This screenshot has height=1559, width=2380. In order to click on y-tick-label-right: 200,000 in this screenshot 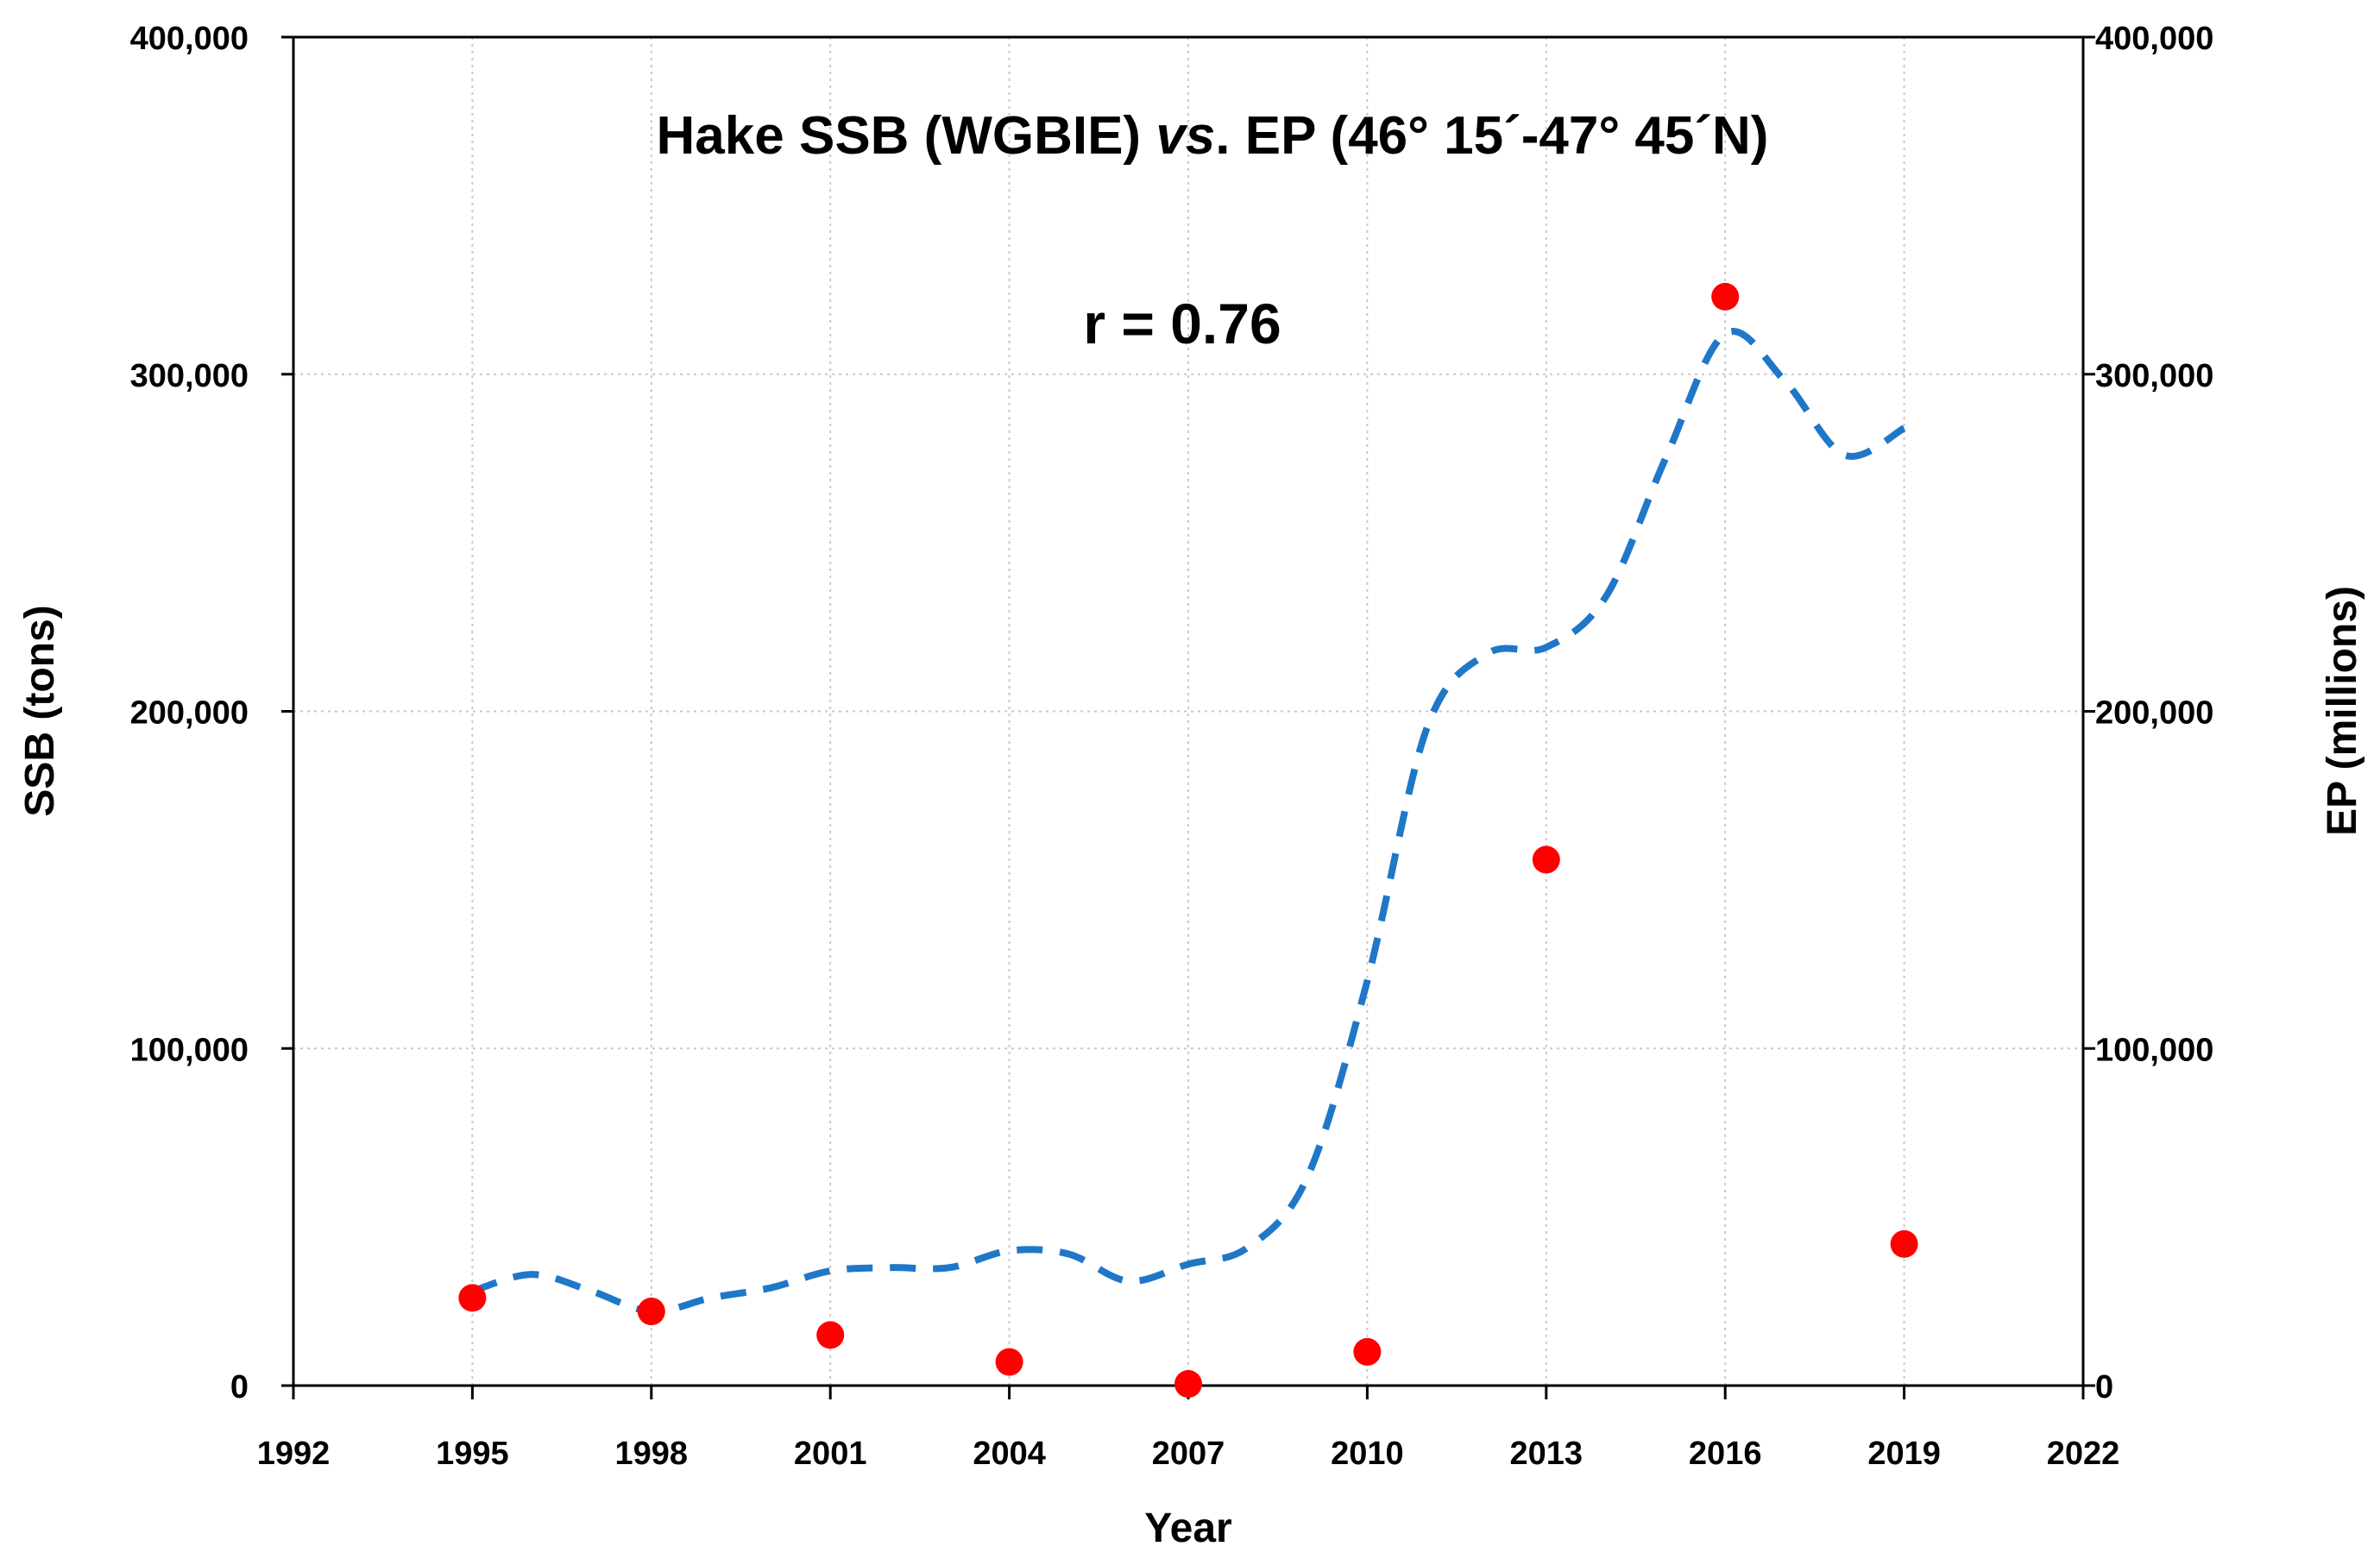, I will do `click(2154, 713)`.